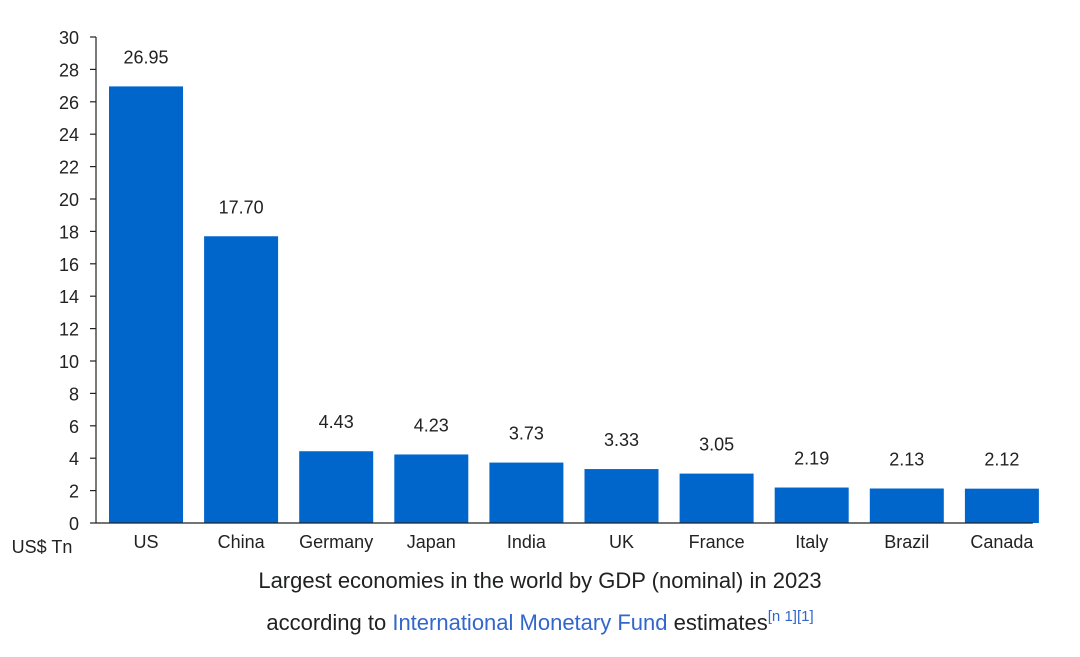 The width and height of the screenshot is (1080, 657). I want to click on bar-canada, so click(1001, 505).